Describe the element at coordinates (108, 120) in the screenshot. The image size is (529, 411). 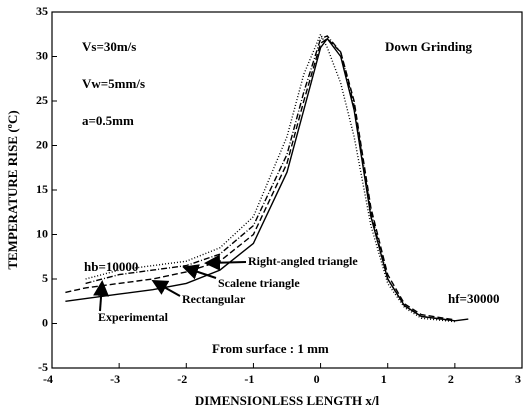
I see `annotation: a=0.5mm` at that location.